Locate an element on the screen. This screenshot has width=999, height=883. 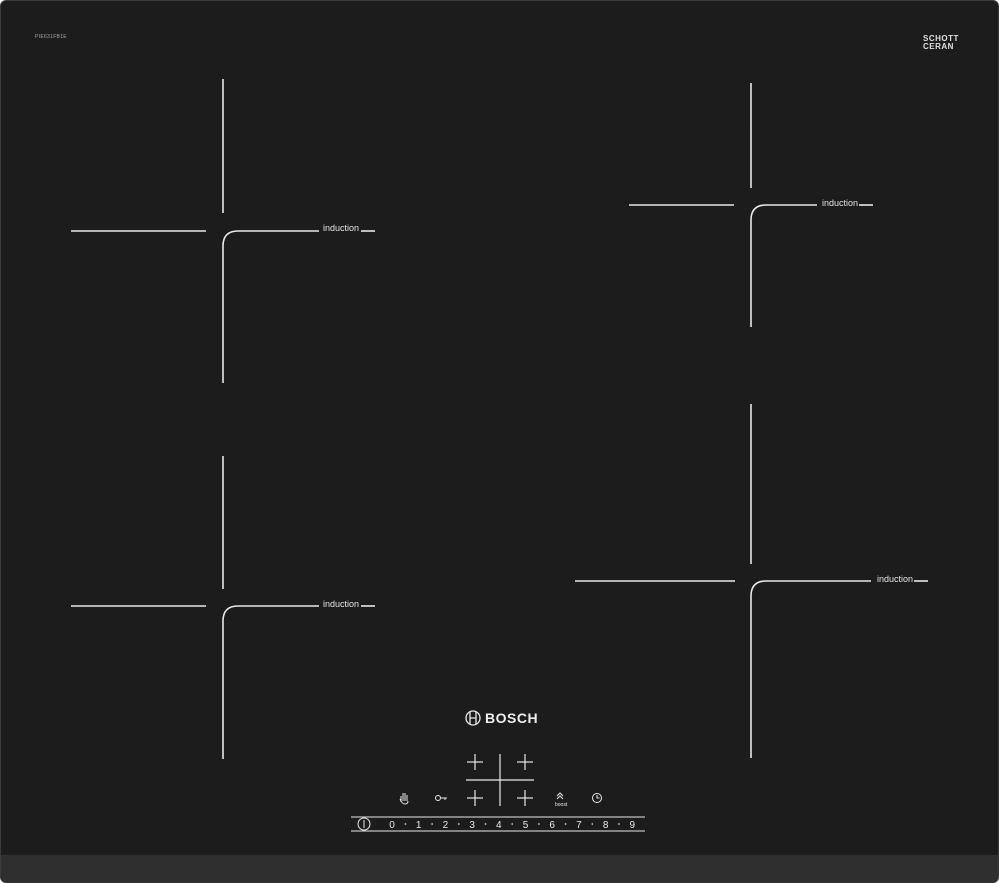
power-level-9: 9 is located at coordinates (633, 825).